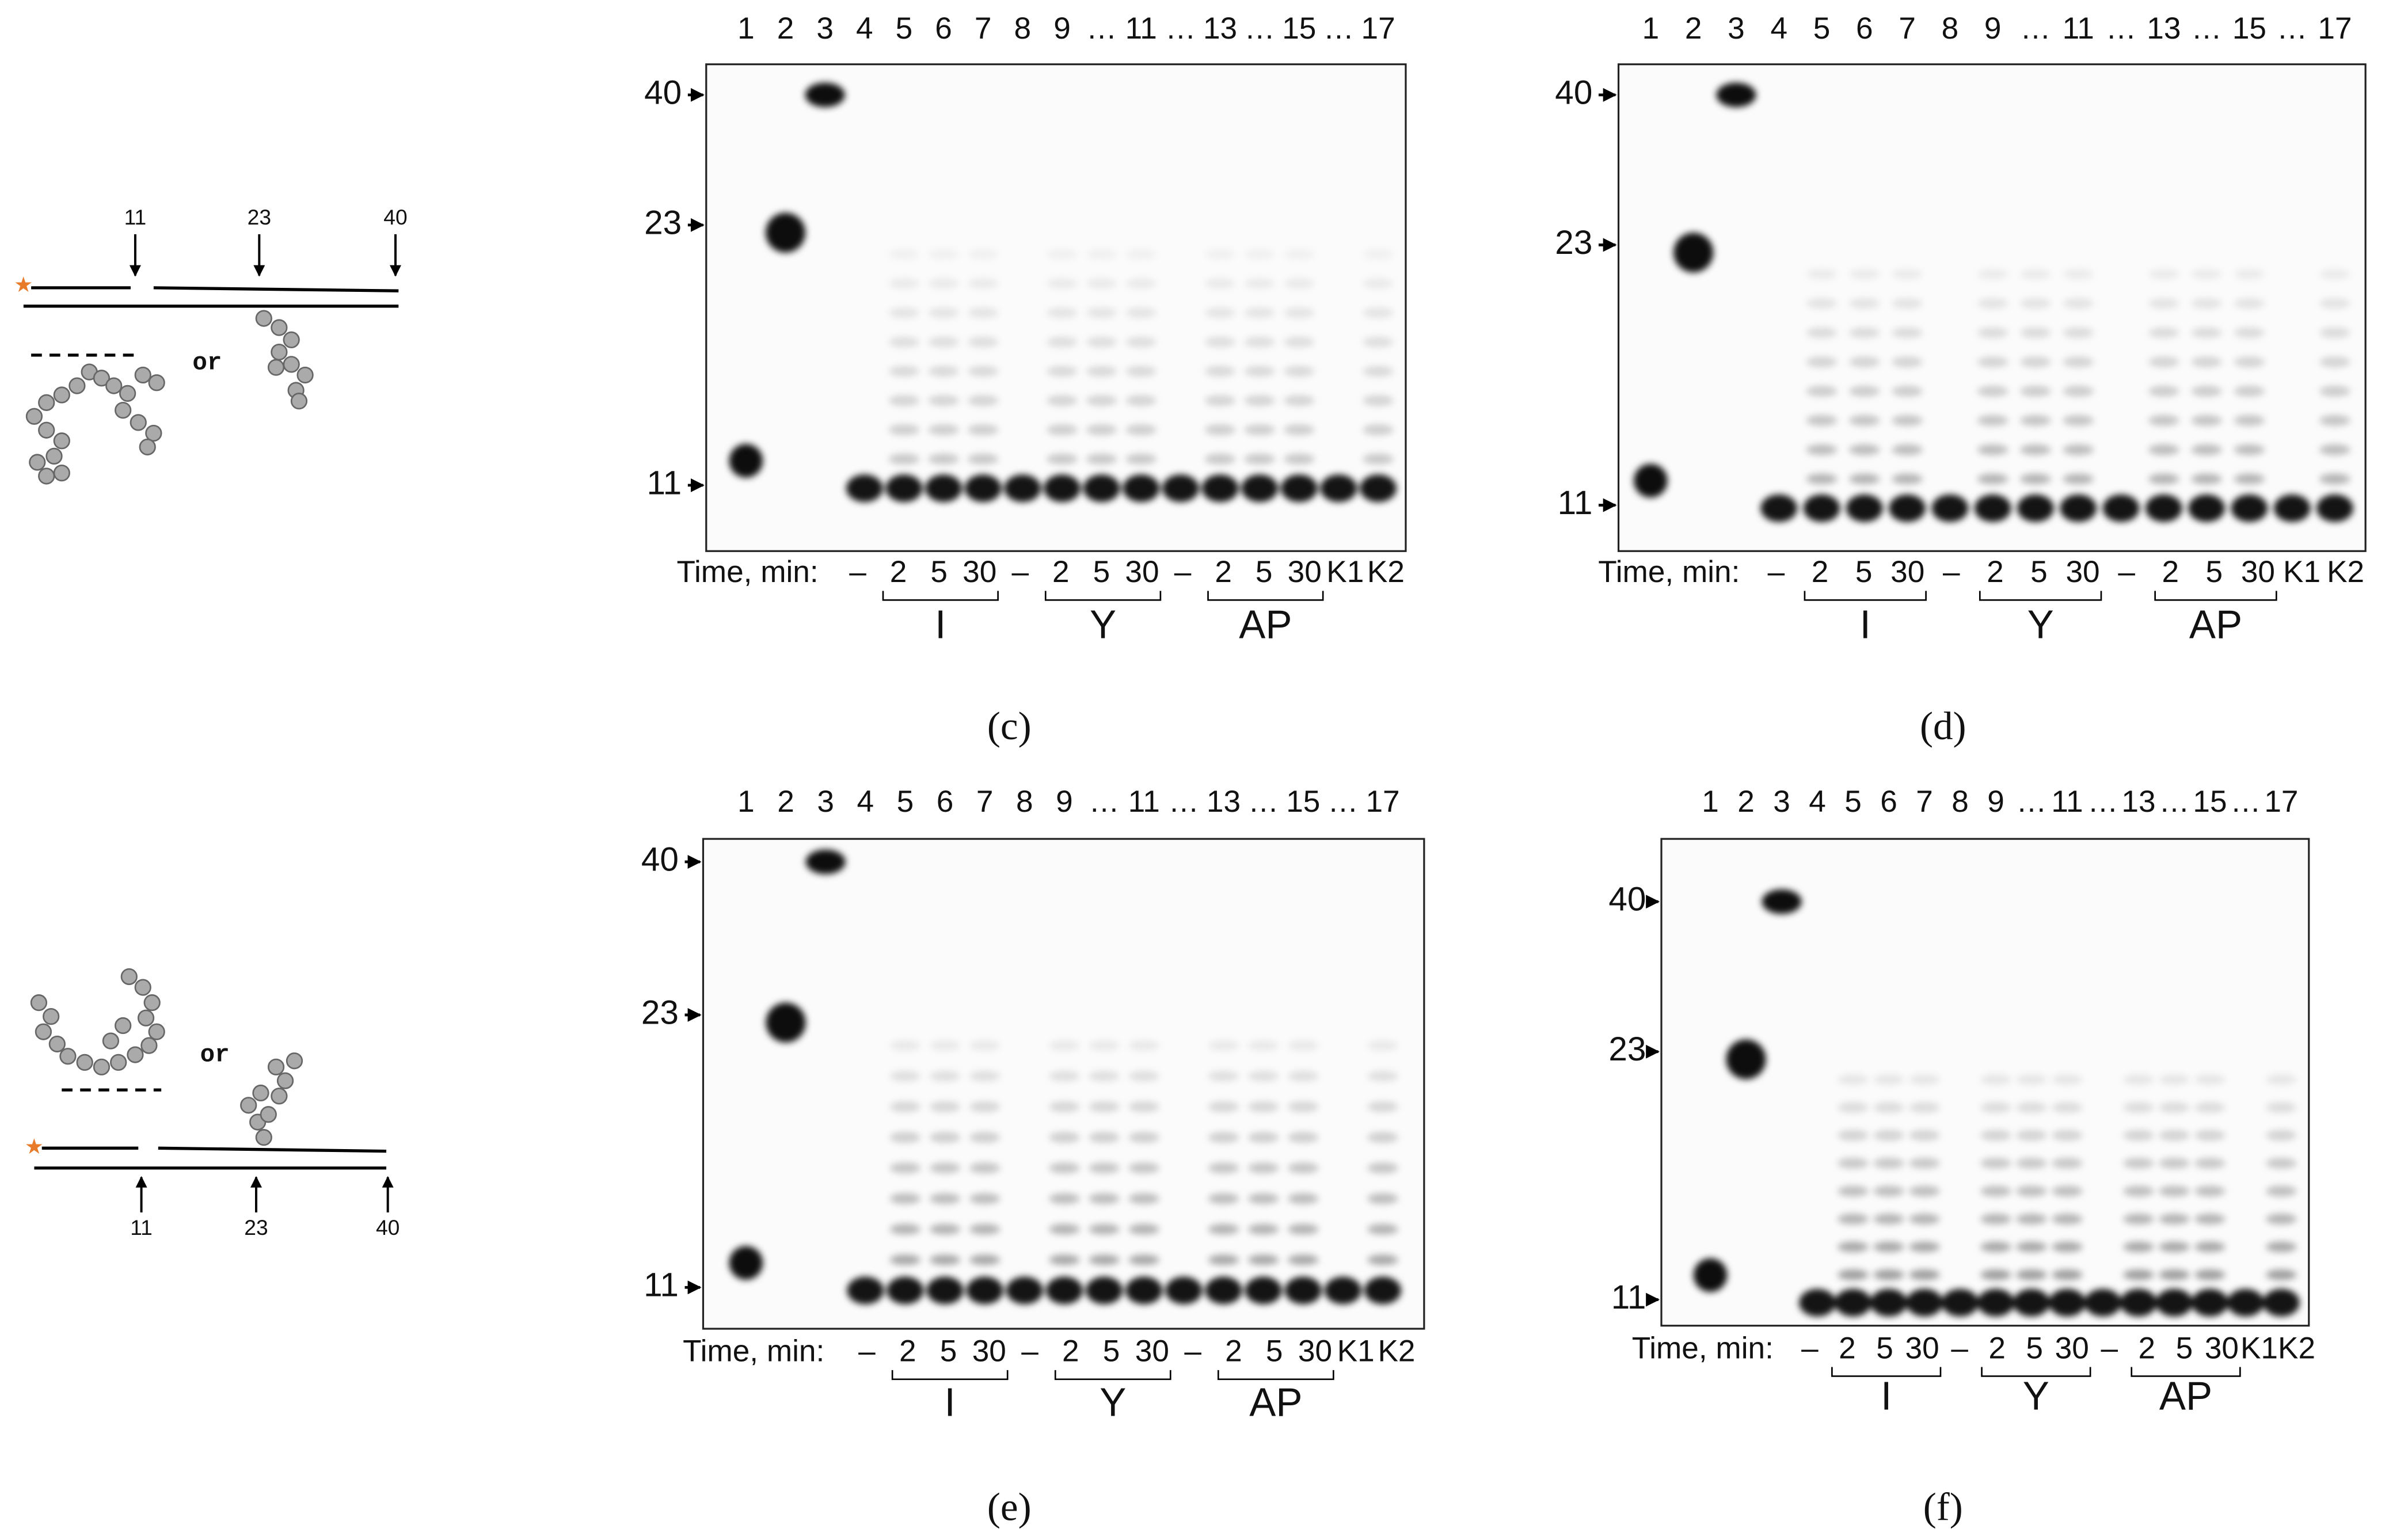 The height and width of the screenshot is (1540, 2389). What do you see at coordinates (2185, 1397) in the screenshot?
I see `group-label: AP` at bounding box center [2185, 1397].